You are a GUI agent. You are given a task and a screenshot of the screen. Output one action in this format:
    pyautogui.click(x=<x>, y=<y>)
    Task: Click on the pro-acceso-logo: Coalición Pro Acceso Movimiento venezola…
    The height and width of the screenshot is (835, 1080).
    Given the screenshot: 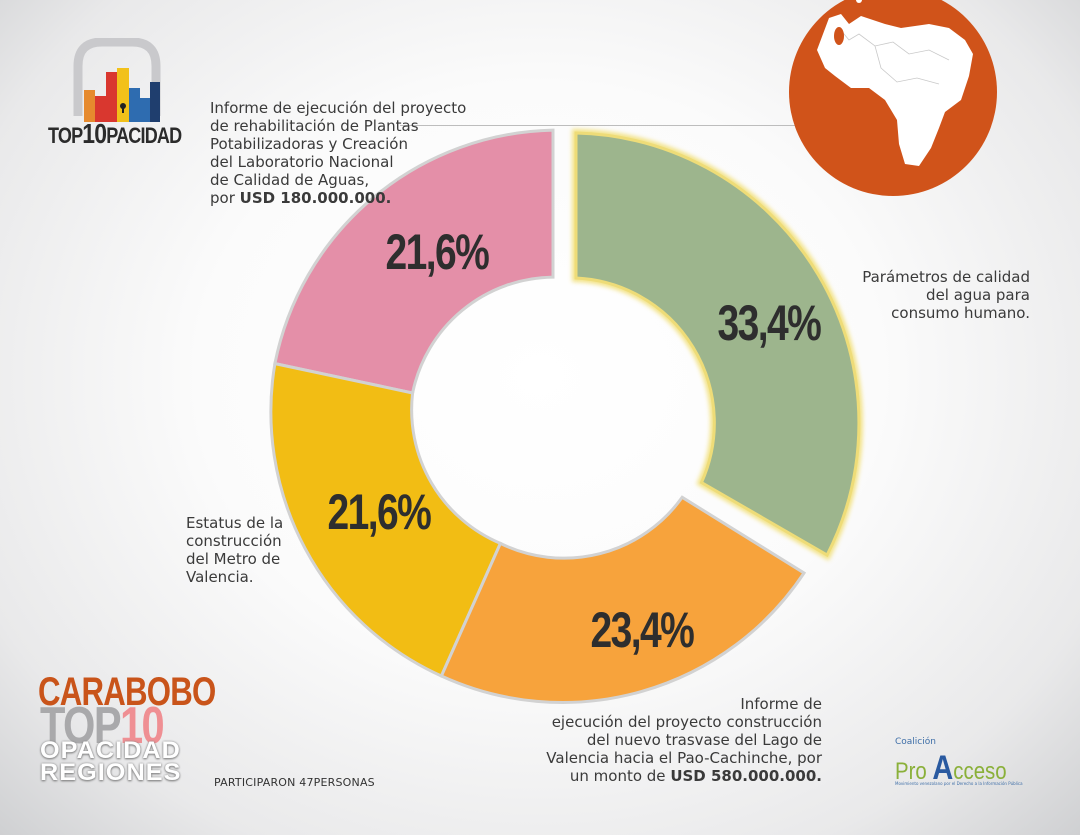 What is the action you would take?
    pyautogui.click(x=960, y=763)
    